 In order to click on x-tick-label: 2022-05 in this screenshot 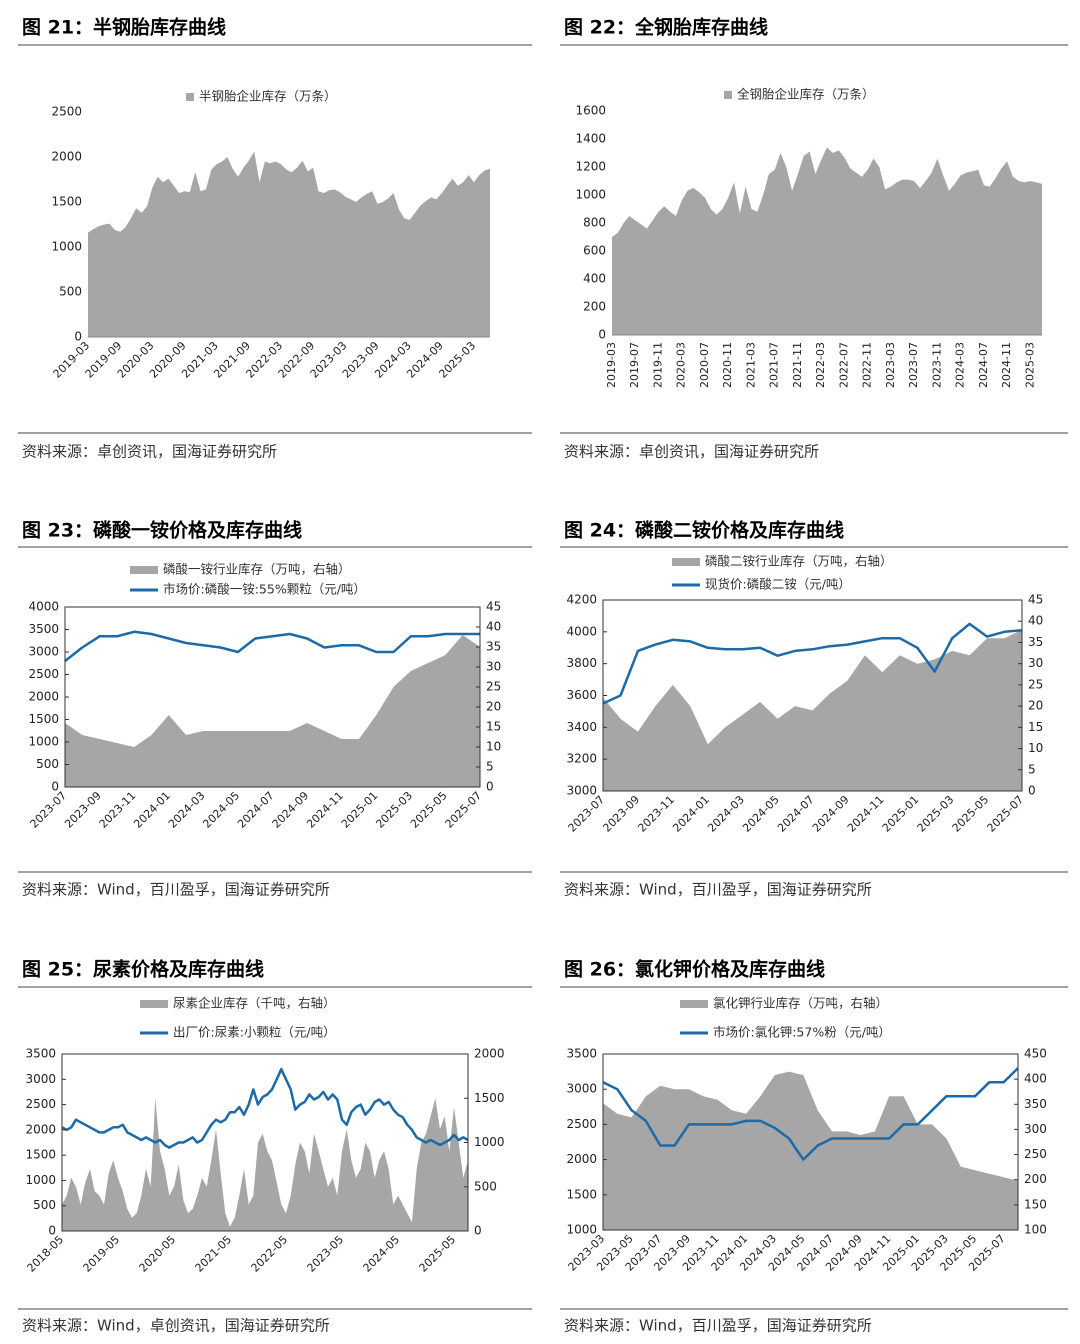, I will do `click(270, 1254)`.